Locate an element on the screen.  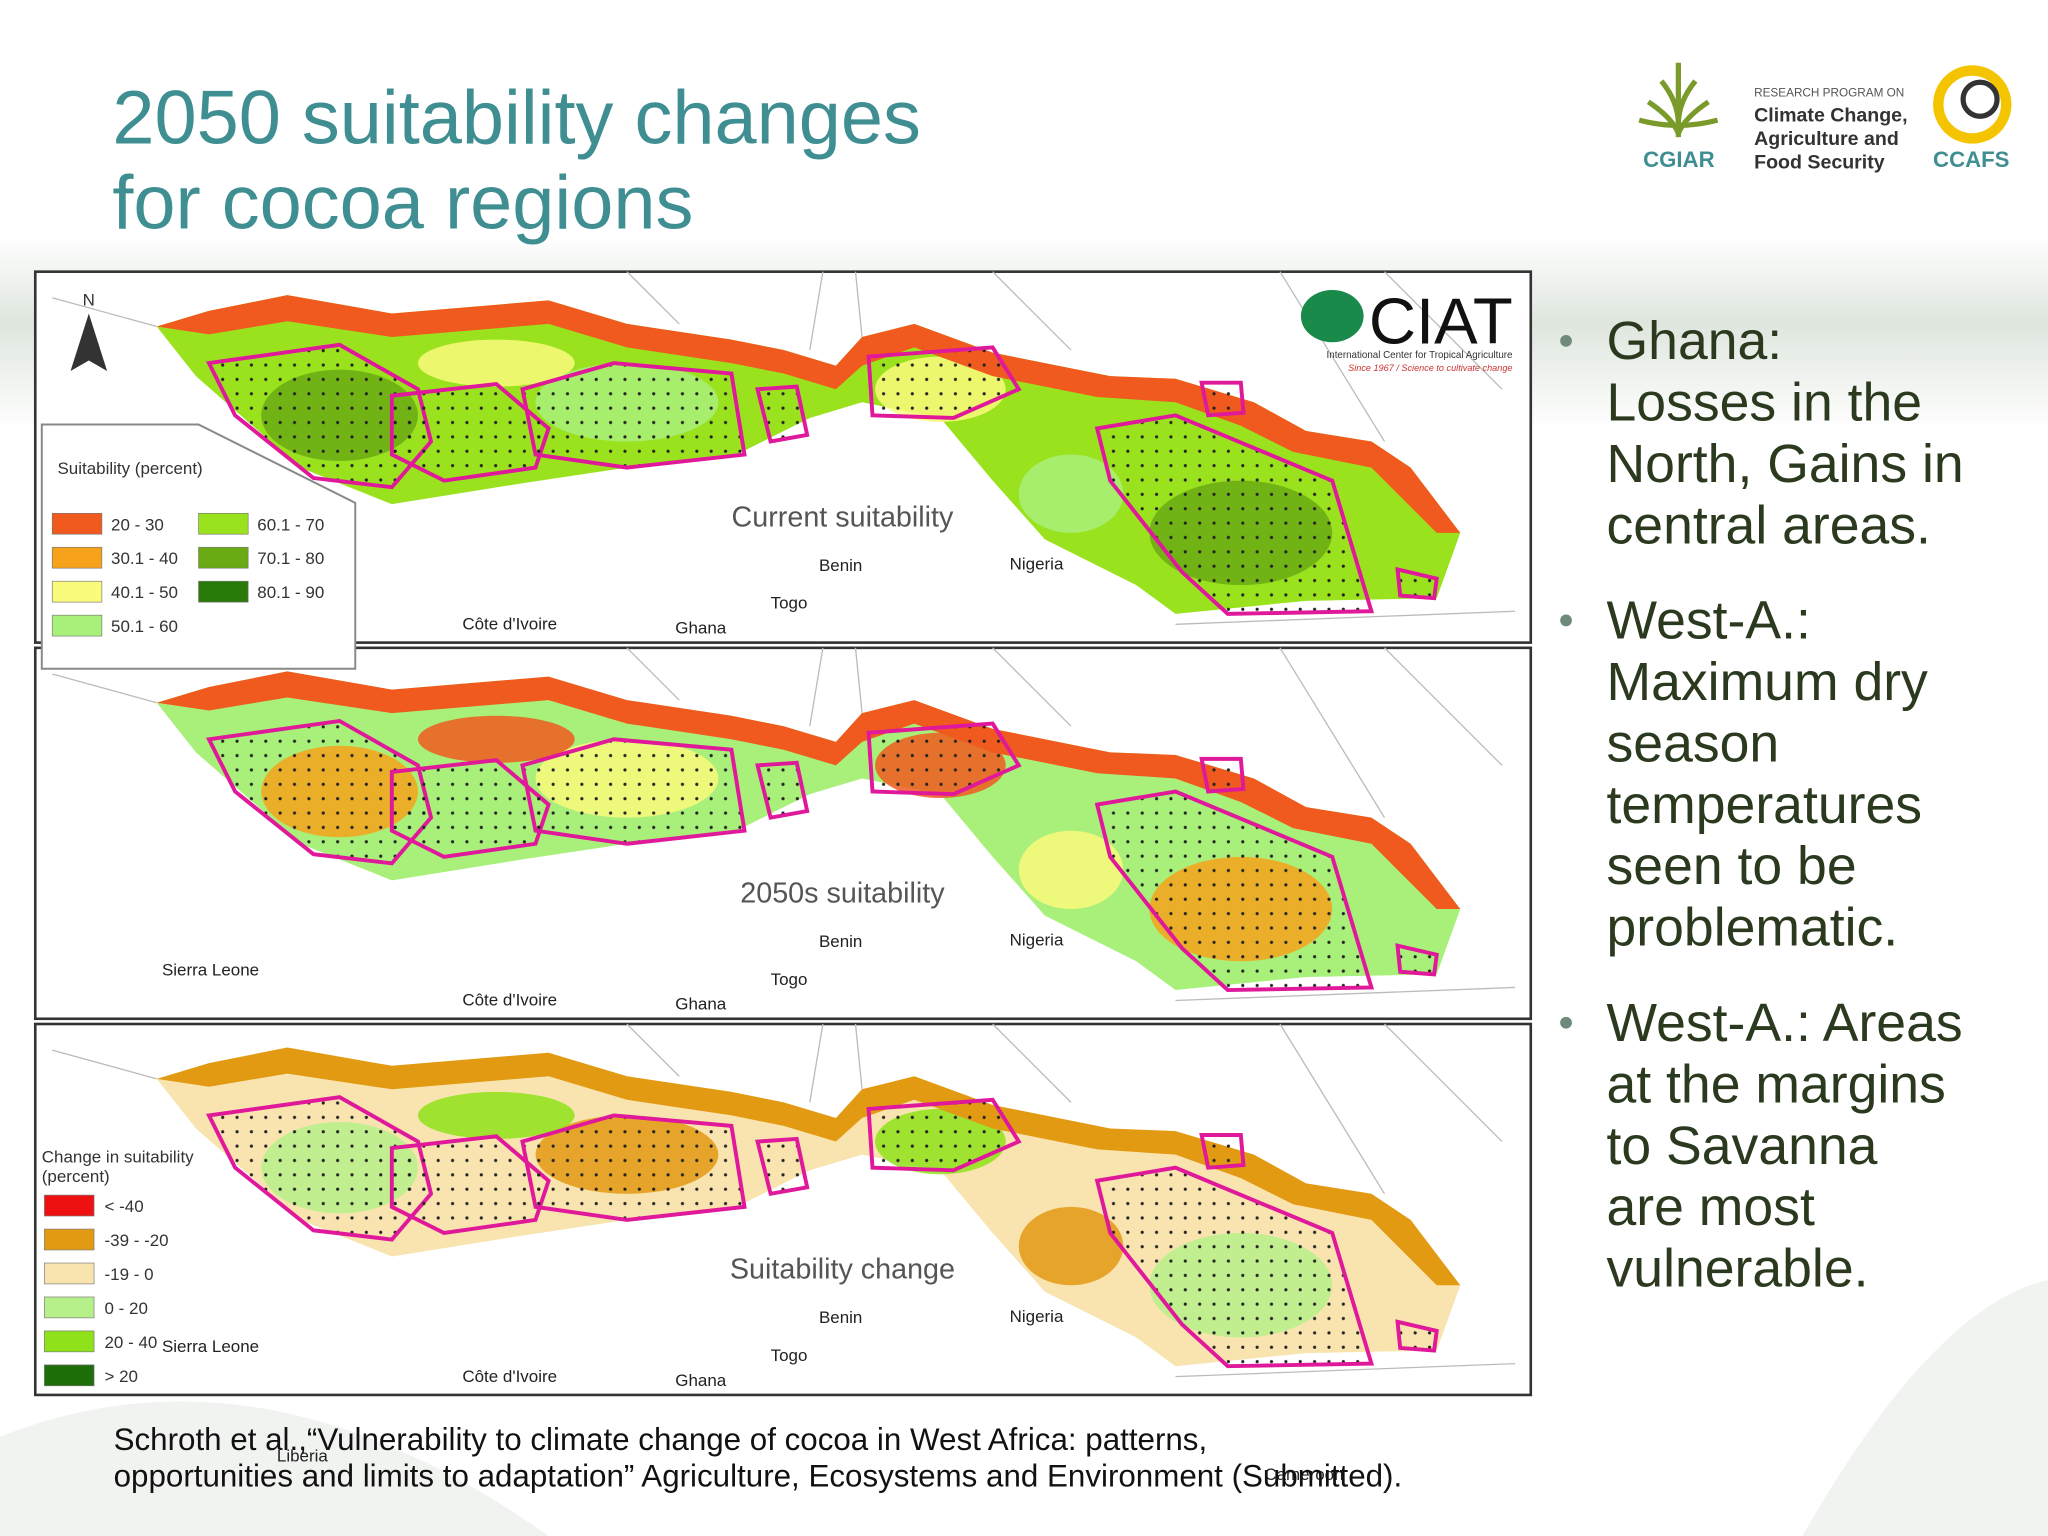
legend-label: 20 - 40 is located at coordinates (130, 1342).